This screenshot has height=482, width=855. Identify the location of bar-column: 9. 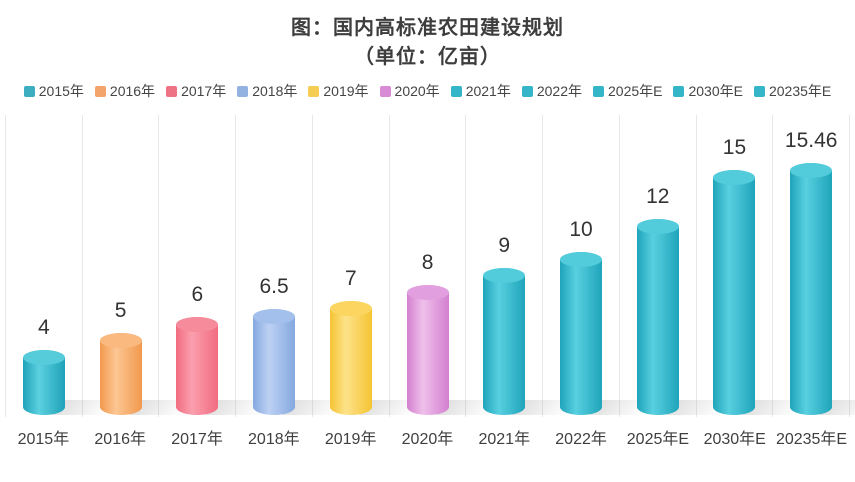
(526, 266).